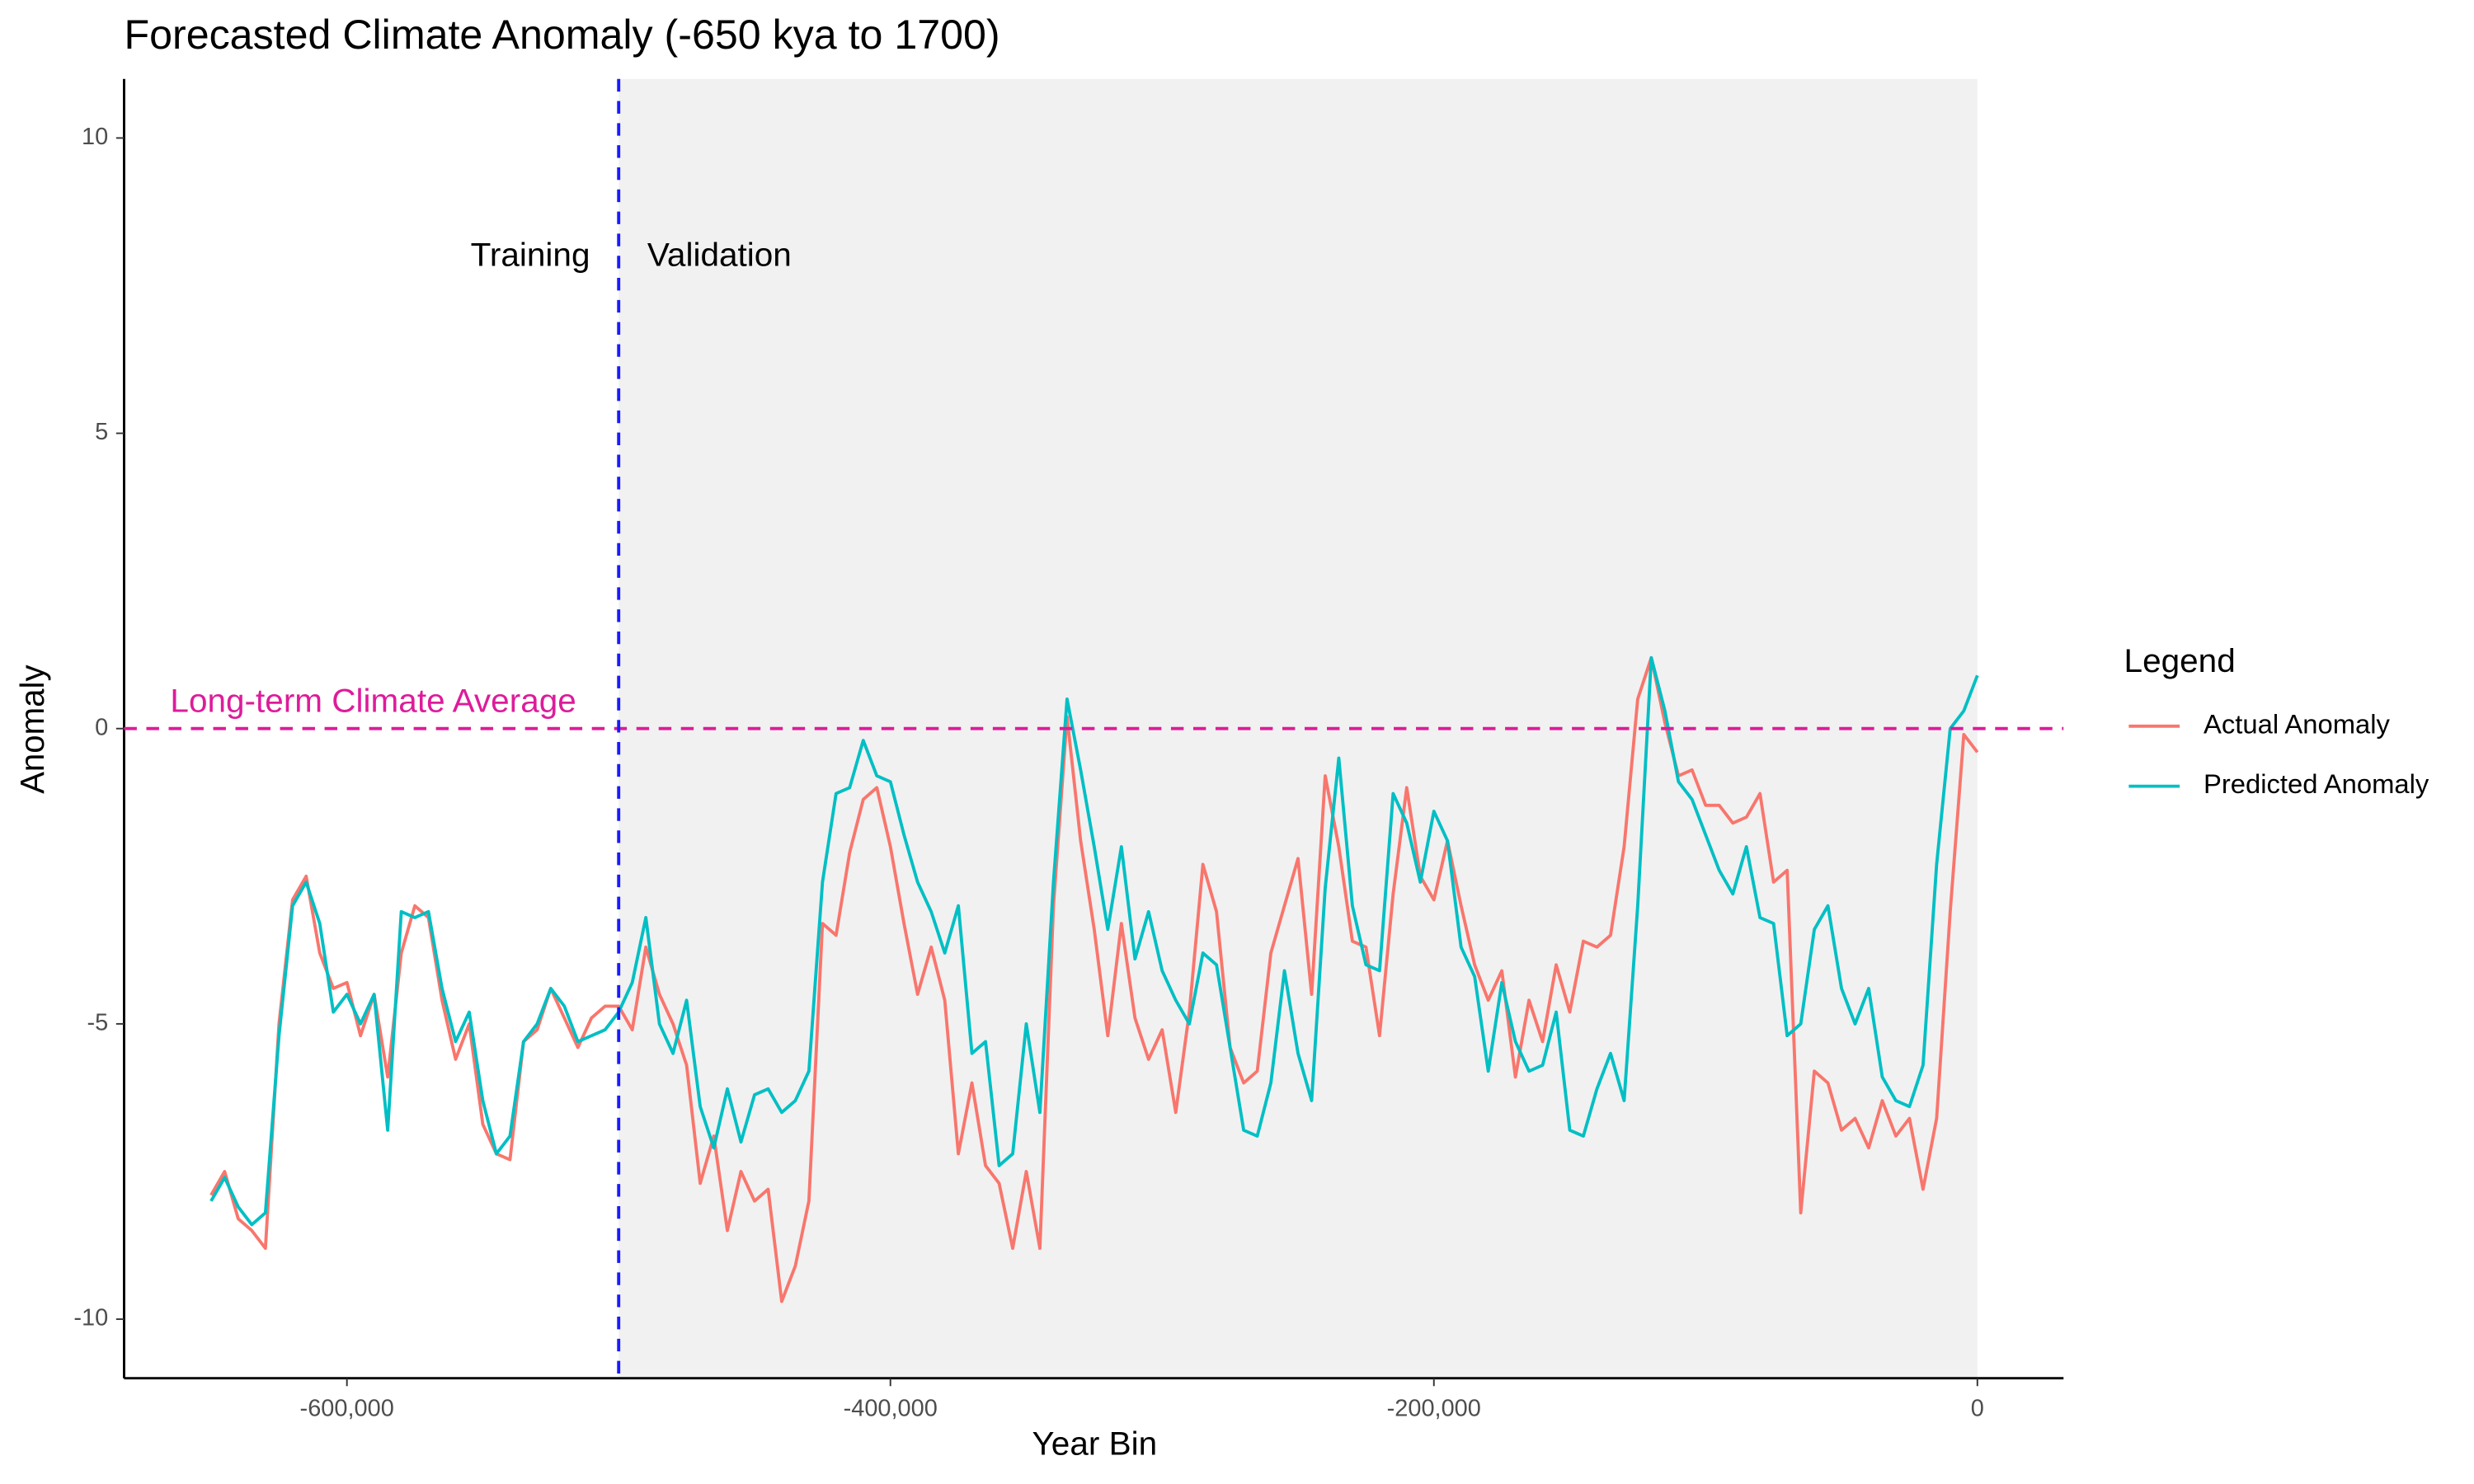  Describe the element at coordinates (1095, 1444) in the screenshot. I see `x-axis-label: Year Bin` at that location.